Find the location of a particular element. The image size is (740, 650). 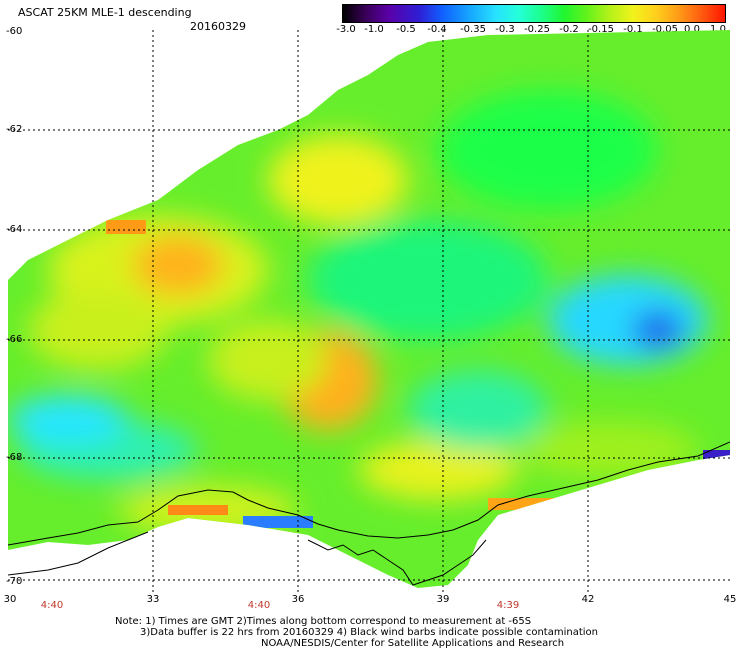

lat-label: -66 is located at coordinates (14, 339).